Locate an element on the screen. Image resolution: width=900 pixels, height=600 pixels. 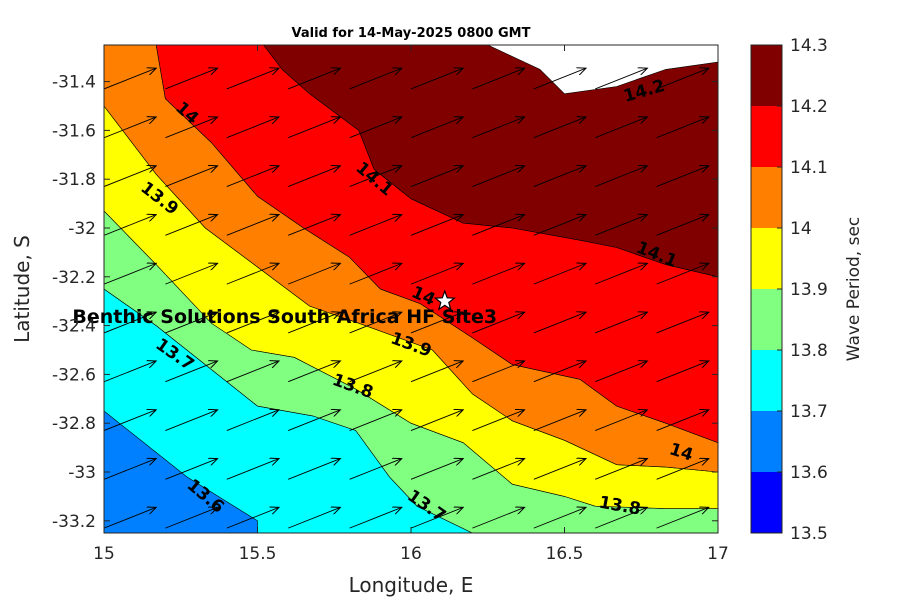
site-marker: Benthic Solutions South Africa HF Site3 is located at coordinates (284, 308).